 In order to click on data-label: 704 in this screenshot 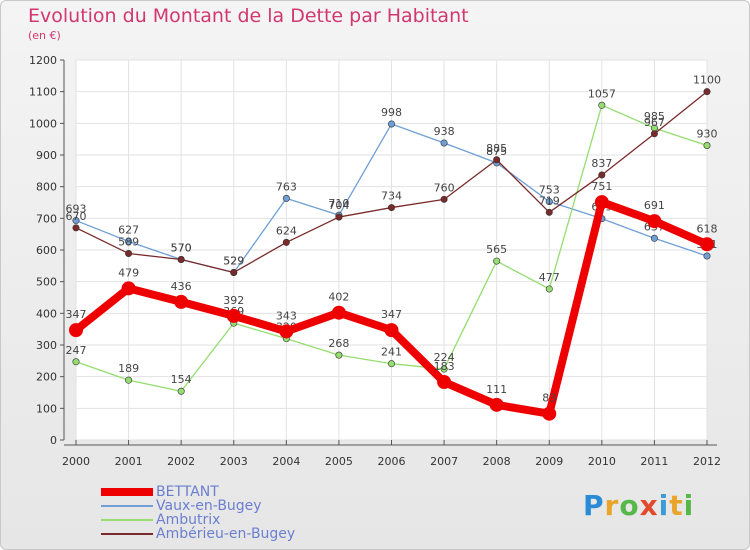, I will do `click(338, 205)`.